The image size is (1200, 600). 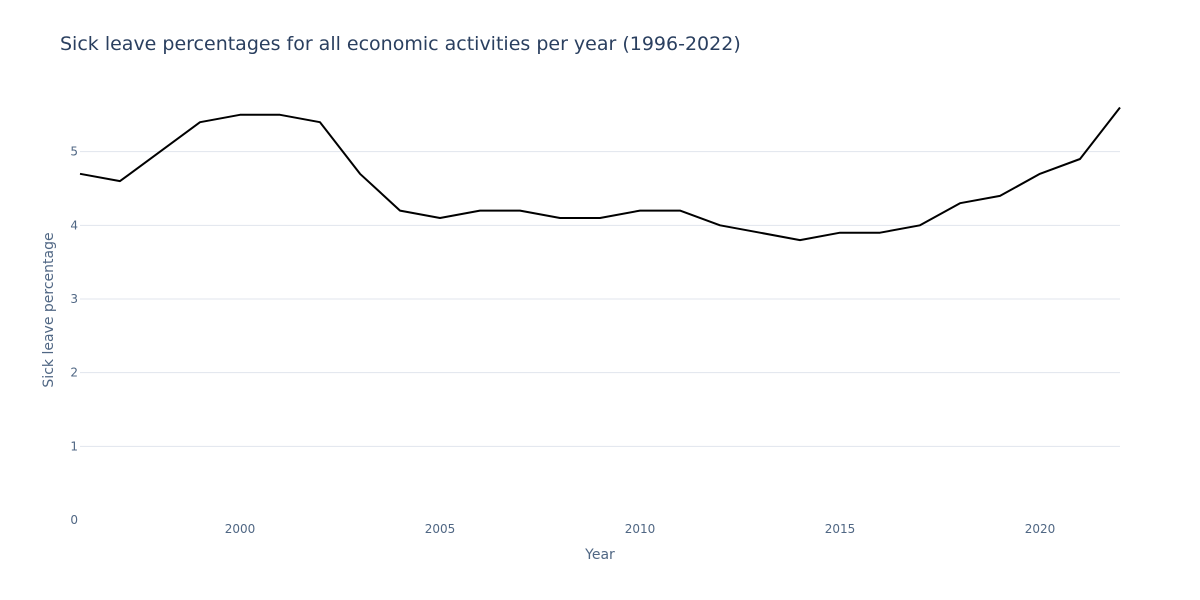 What do you see at coordinates (74, 520) in the screenshot?
I see `y-tick-label: 0` at bounding box center [74, 520].